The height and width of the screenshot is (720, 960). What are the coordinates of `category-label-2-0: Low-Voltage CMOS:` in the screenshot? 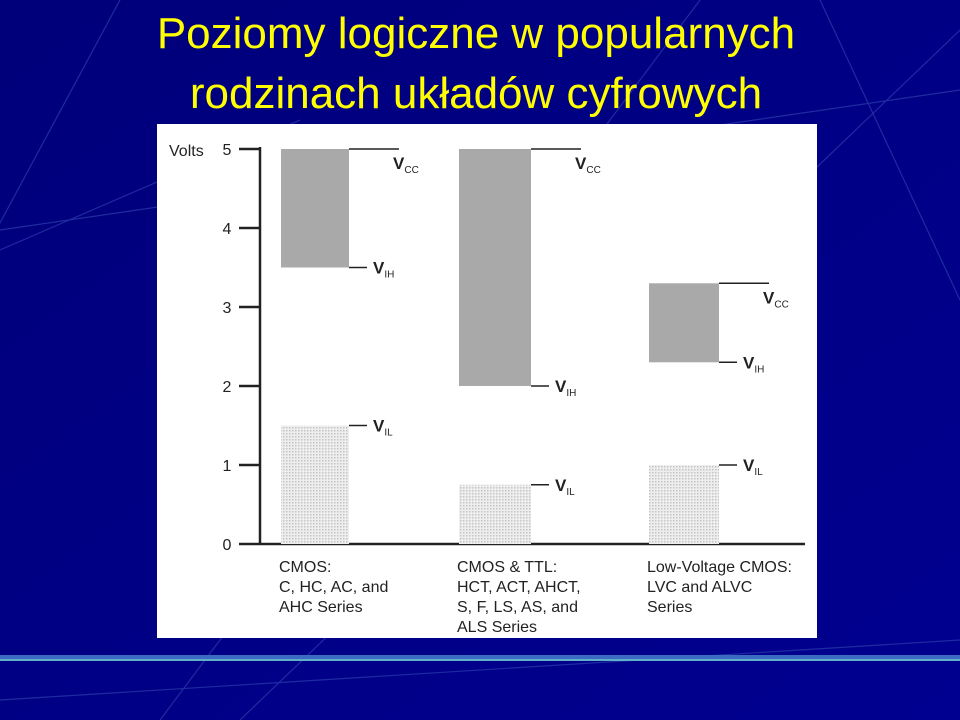 It's located at (719, 567).